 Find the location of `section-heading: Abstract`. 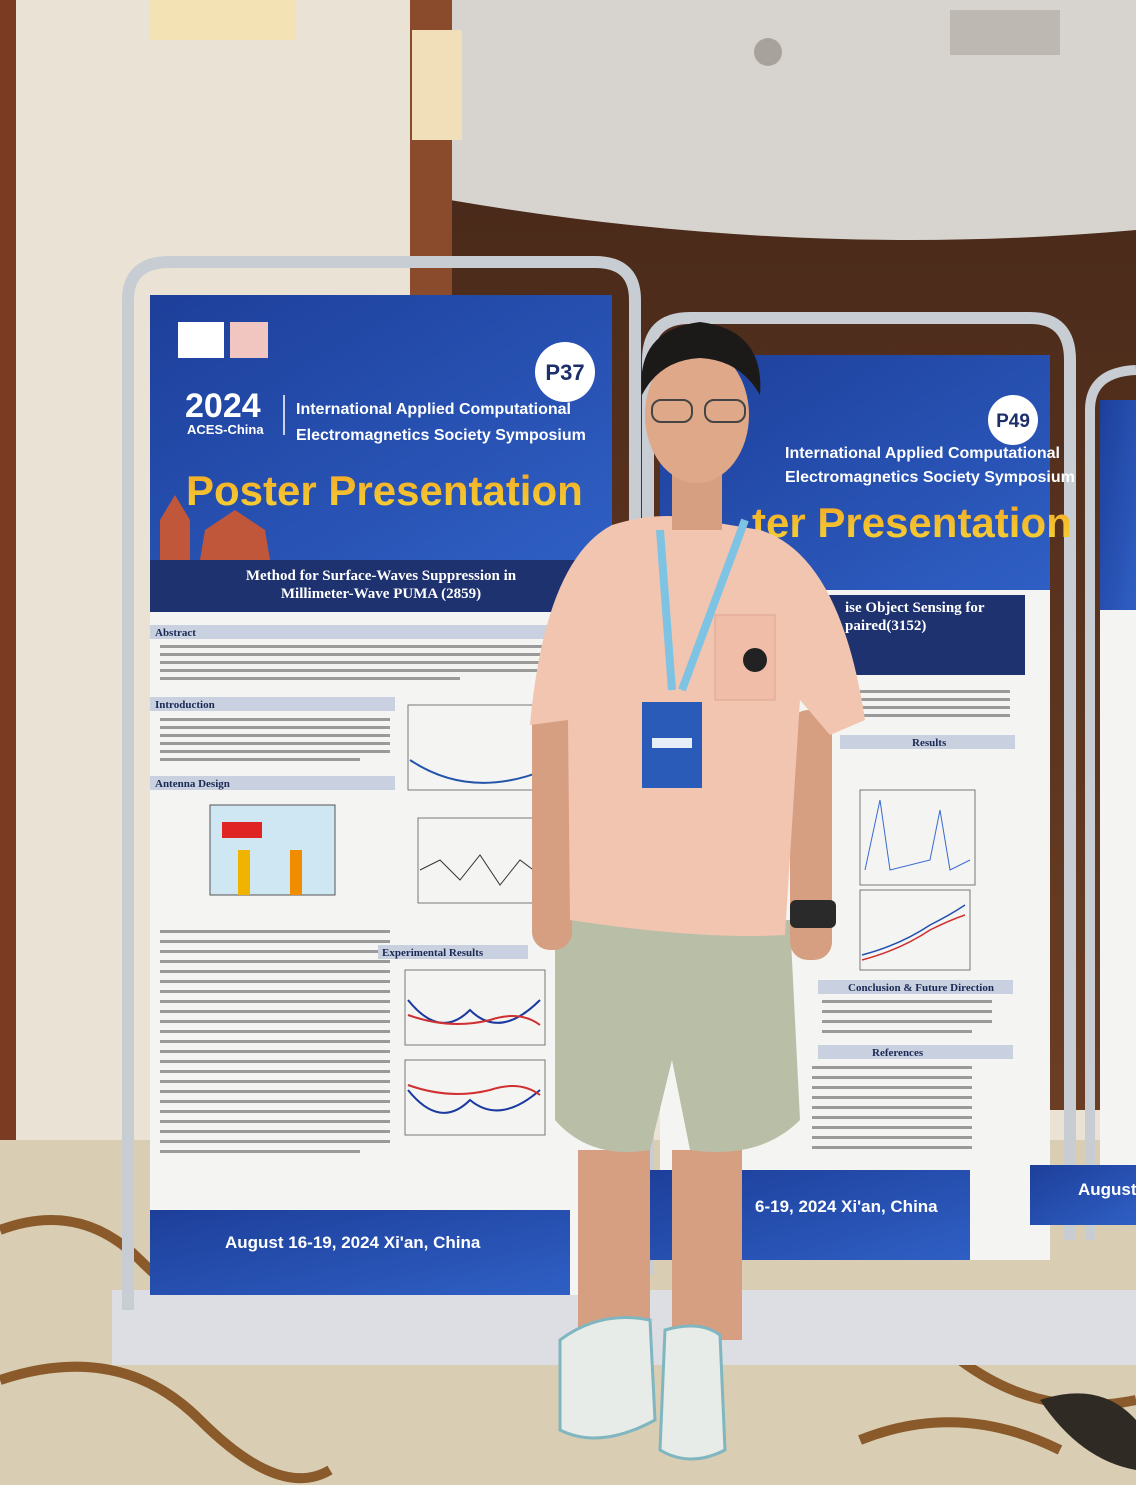

section-heading: Abstract is located at coordinates (175, 633).